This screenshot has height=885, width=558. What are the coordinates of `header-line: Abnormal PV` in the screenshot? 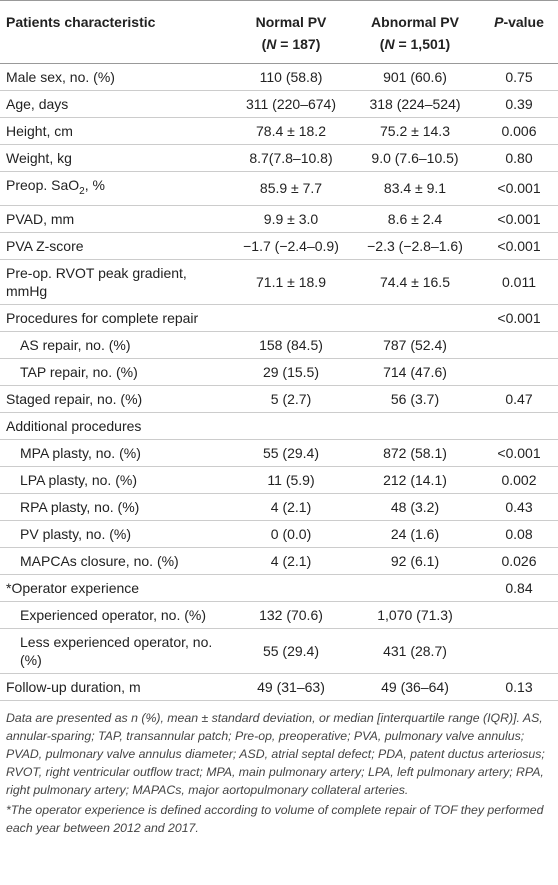 It's located at (415, 22).